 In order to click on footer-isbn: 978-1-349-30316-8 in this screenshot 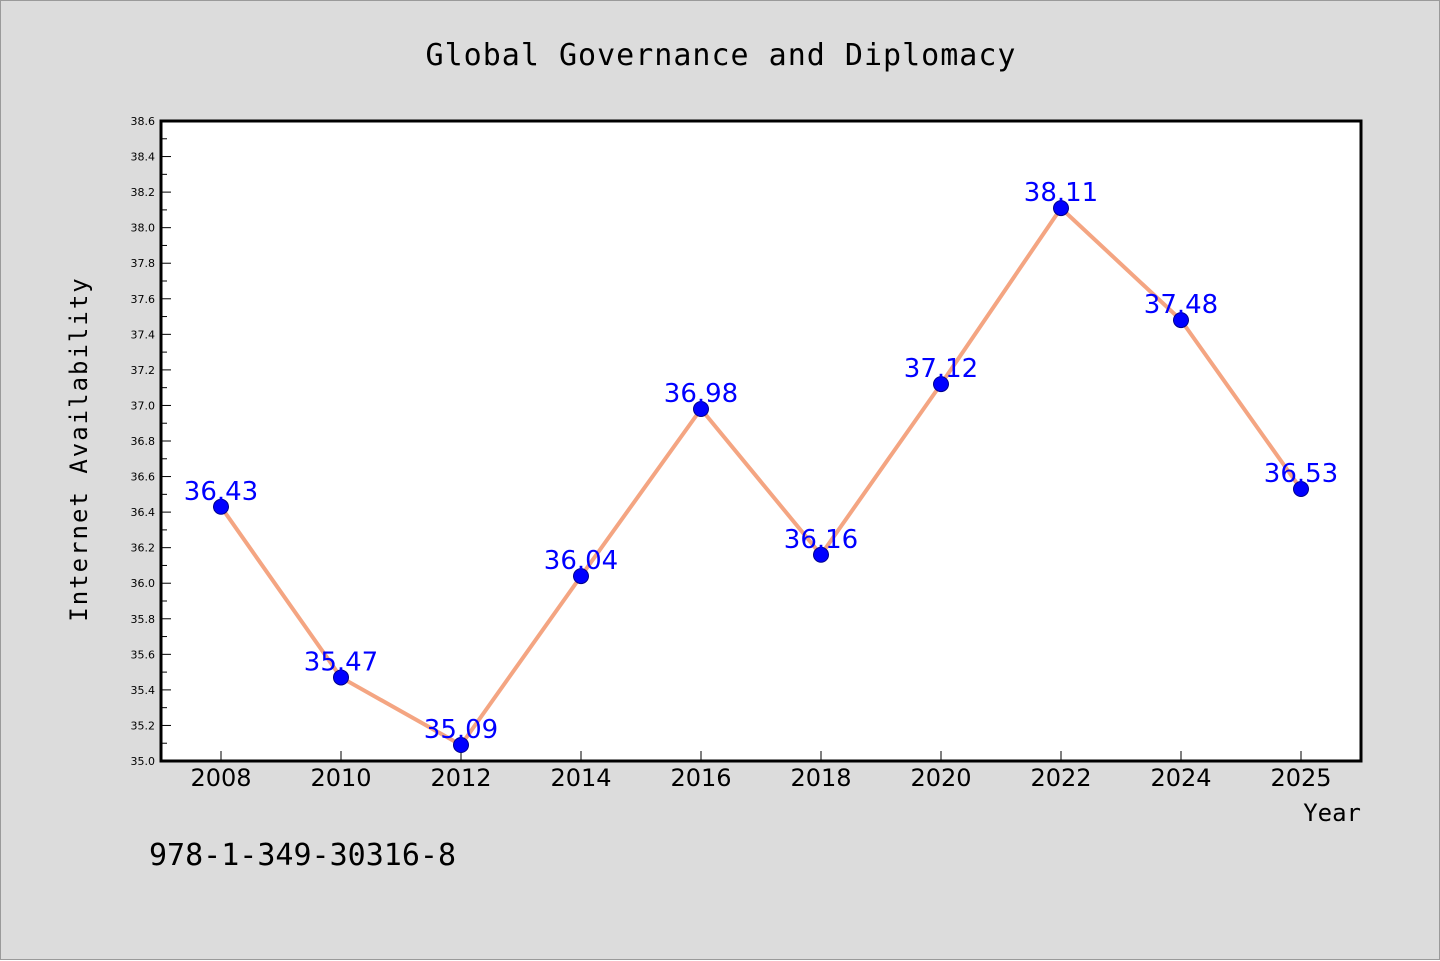, I will do `click(302, 855)`.